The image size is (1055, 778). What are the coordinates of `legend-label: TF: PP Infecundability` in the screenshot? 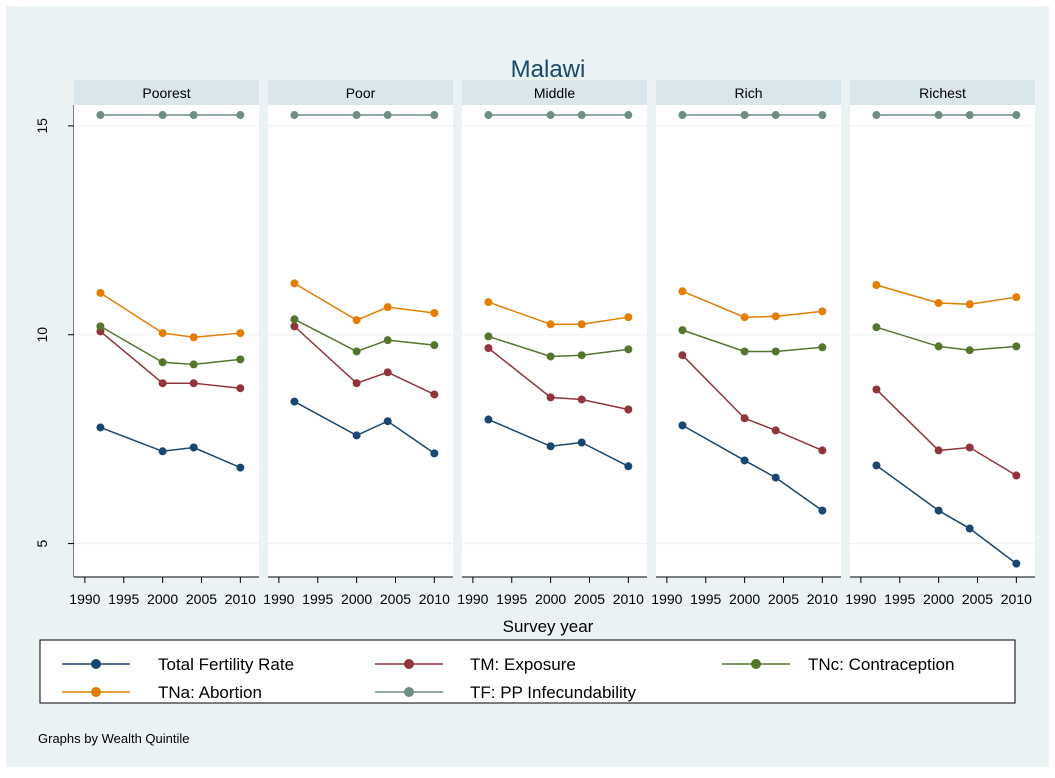 It's located at (553, 692).